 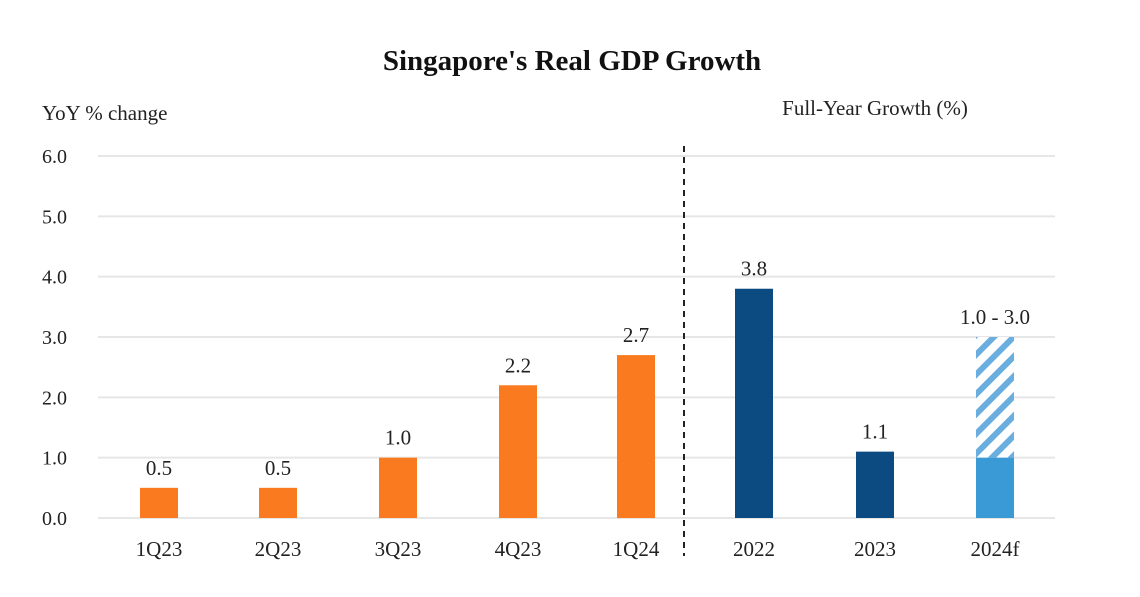 What do you see at coordinates (159, 502) in the screenshot?
I see `bar-1Q23` at bounding box center [159, 502].